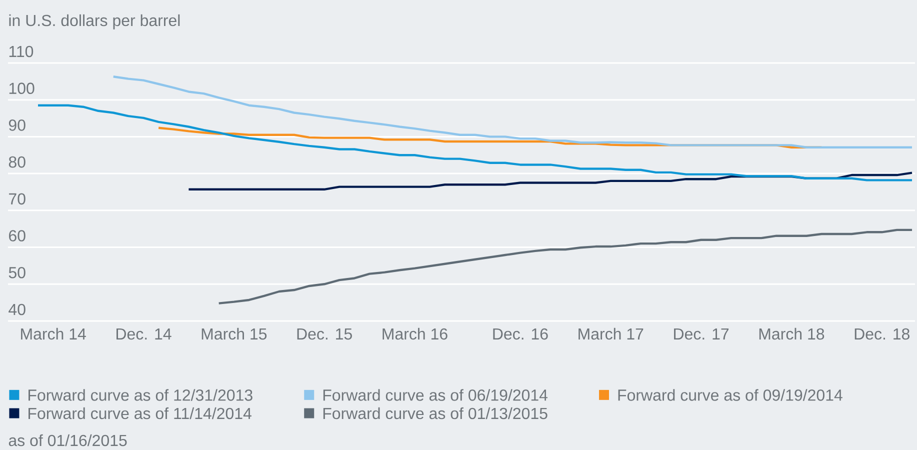  I want to click on x-tick-label: March 14, so click(53, 334).